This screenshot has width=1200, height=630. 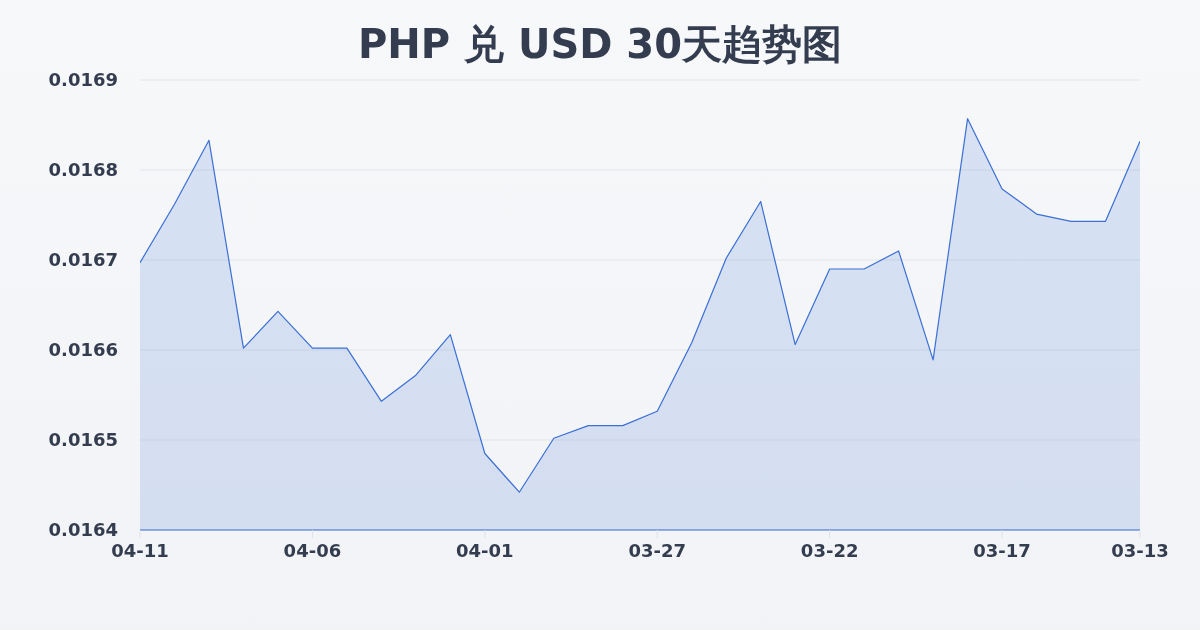 I want to click on y-tick-label: 0.0164, so click(x=83, y=530).